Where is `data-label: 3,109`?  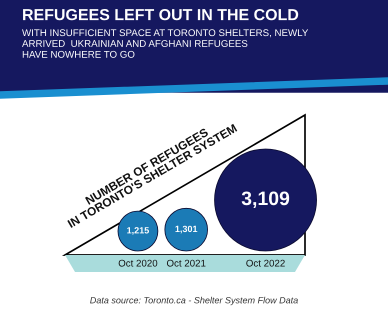 data-label: 3,109 is located at coordinates (266, 199).